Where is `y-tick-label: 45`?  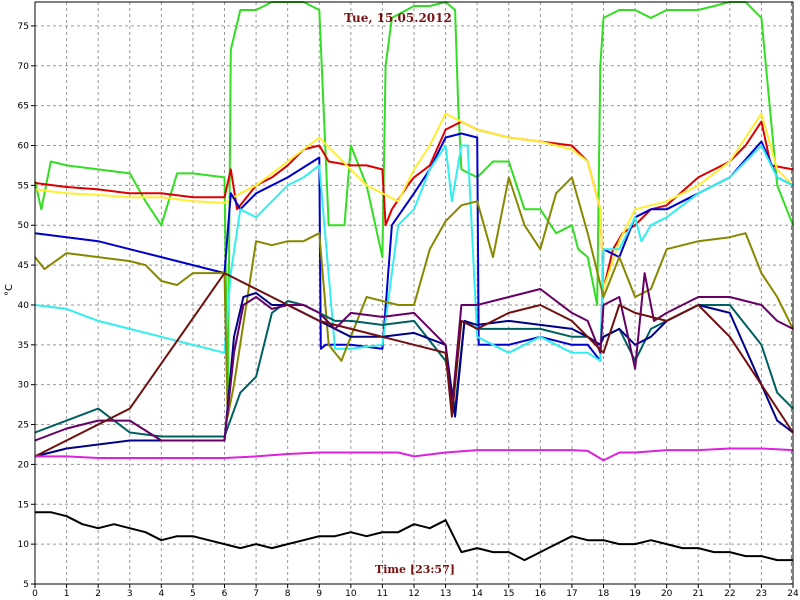
y-tick-label: 45 is located at coordinates (23, 266).